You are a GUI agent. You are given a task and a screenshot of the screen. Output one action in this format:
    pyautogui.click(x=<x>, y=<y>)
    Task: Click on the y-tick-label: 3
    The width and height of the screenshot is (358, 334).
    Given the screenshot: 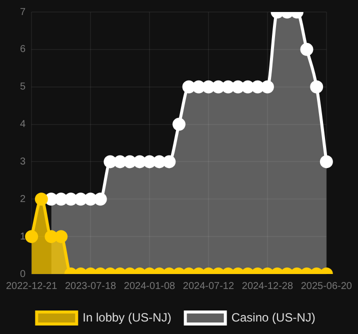 What is the action you would take?
    pyautogui.click(x=23, y=162)
    